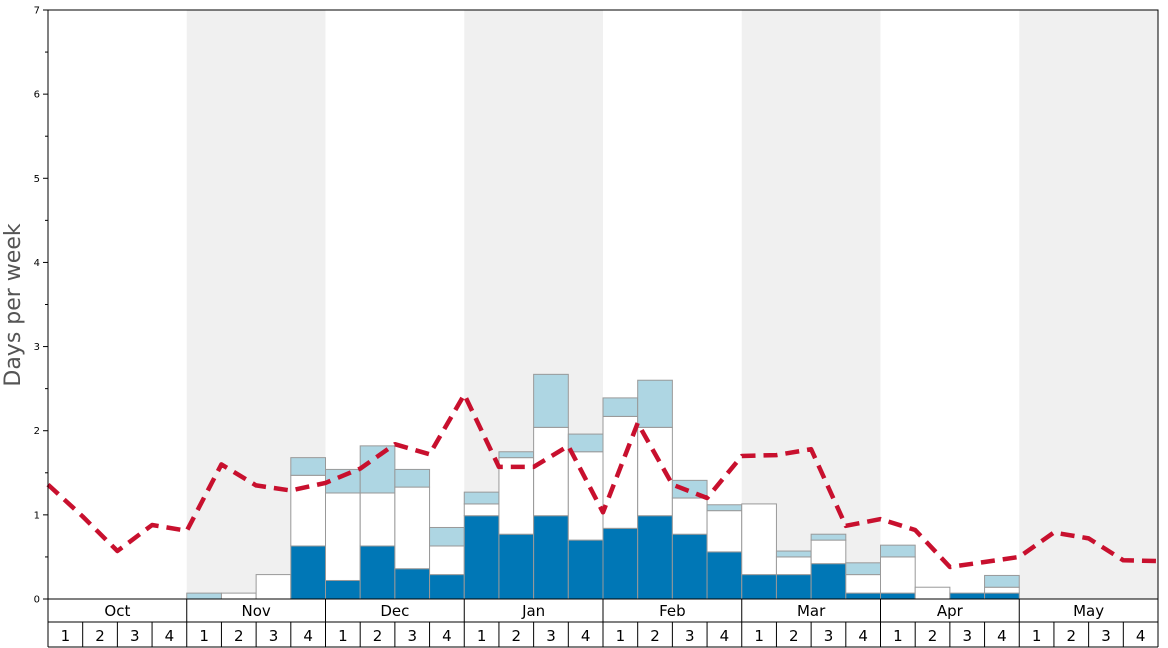 This screenshot has width=1168, height=648. Describe the element at coordinates (255, 611) in the screenshot. I see `month-label: Nov` at that location.